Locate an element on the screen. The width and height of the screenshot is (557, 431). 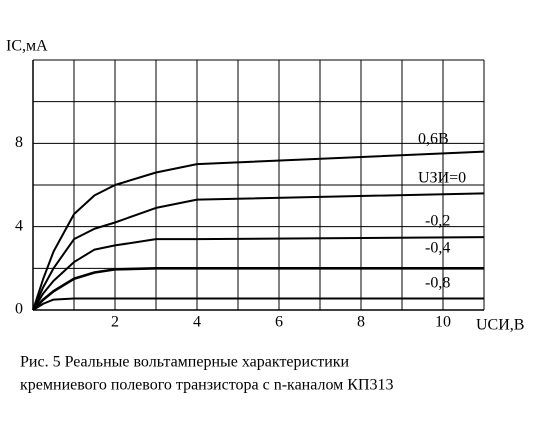
series-label: -0,8 is located at coordinates (437, 283).